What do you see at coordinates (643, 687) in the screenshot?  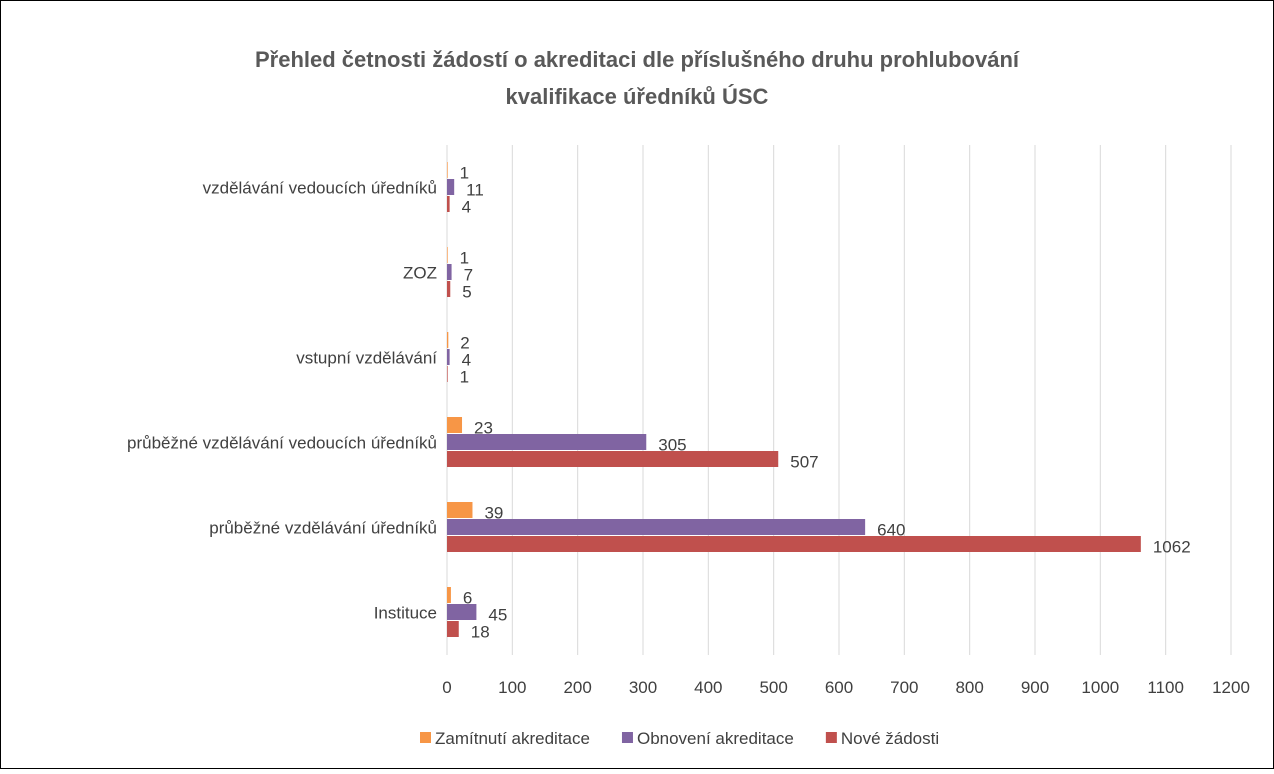 I see `x-tick-label: 300` at bounding box center [643, 687].